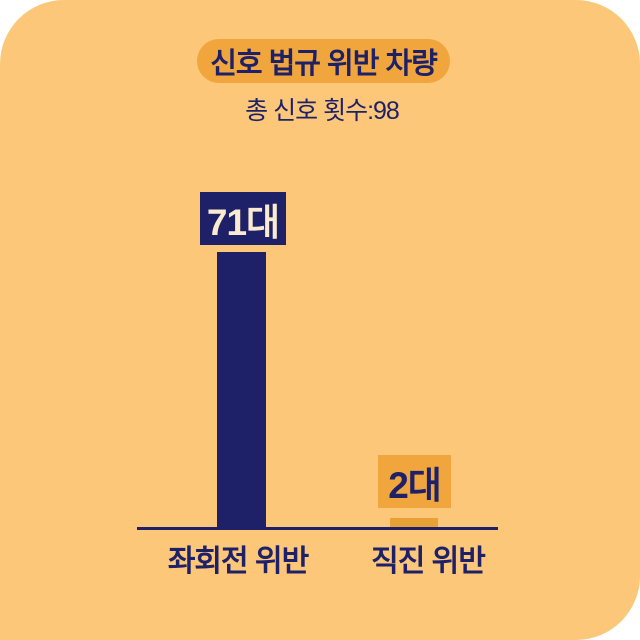 This screenshot has height=640, width=640. I want to click on bar-left-turn-violation, so click(241, 390).